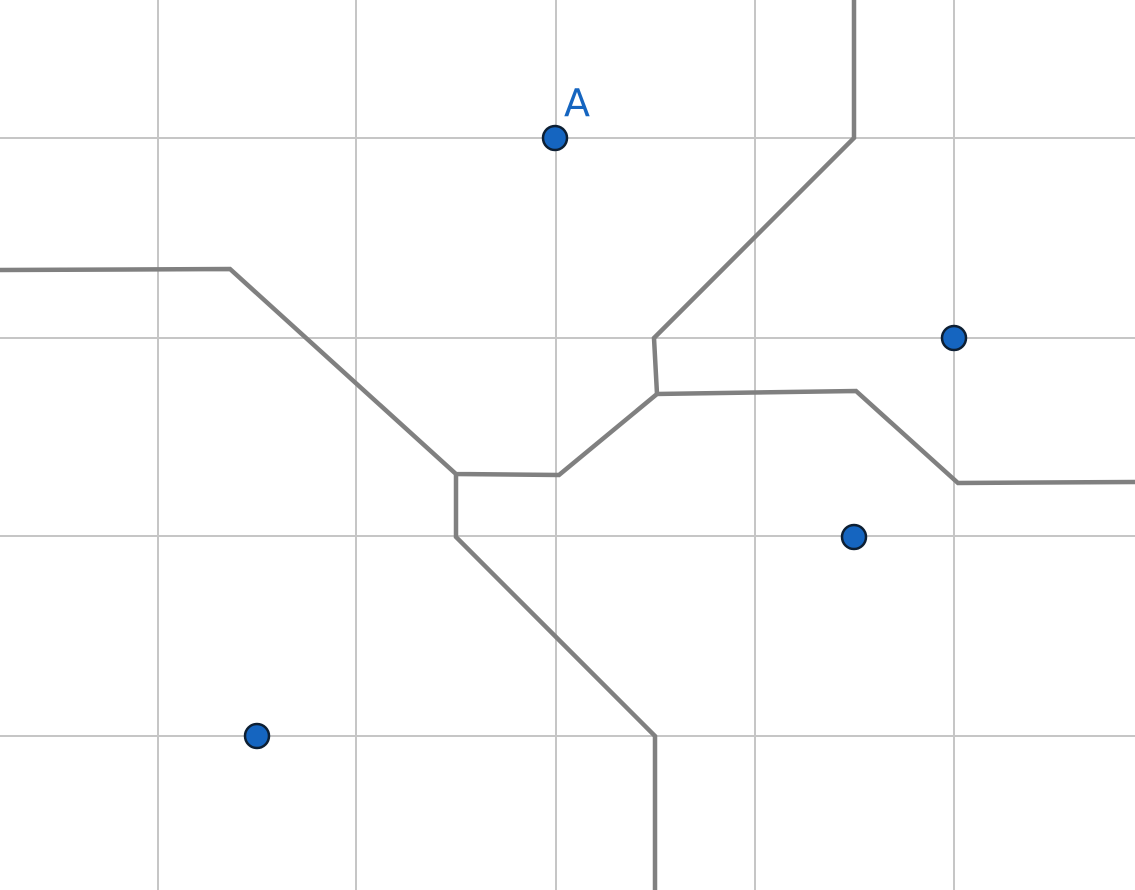  What do you see at coordinates (954, 338) in the screenshot?
I see `point-right-upper` at bounding box center [954, 338].